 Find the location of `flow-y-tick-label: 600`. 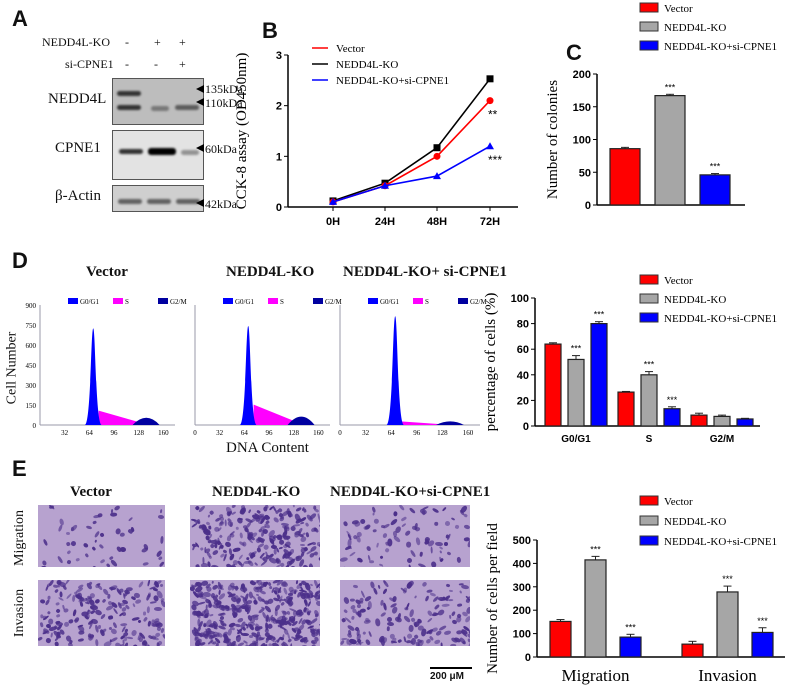

flow-y-tick-label: 600 is located at coordinates (31, 346).